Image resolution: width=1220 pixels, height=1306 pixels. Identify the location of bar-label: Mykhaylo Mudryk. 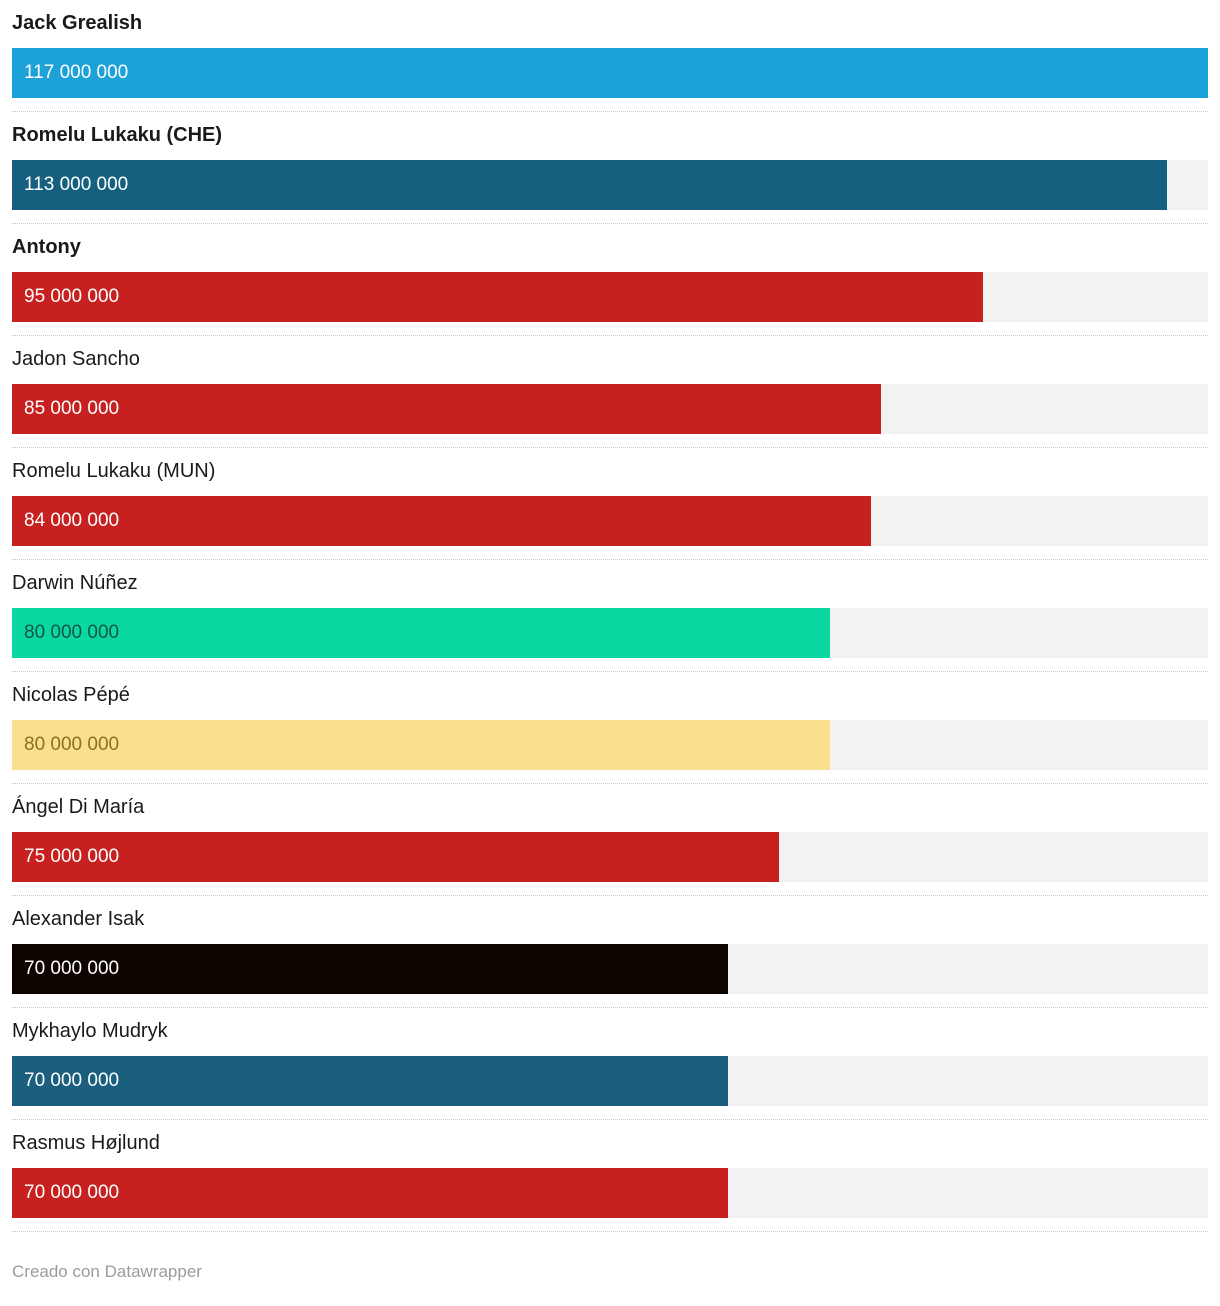
(90, 1031).